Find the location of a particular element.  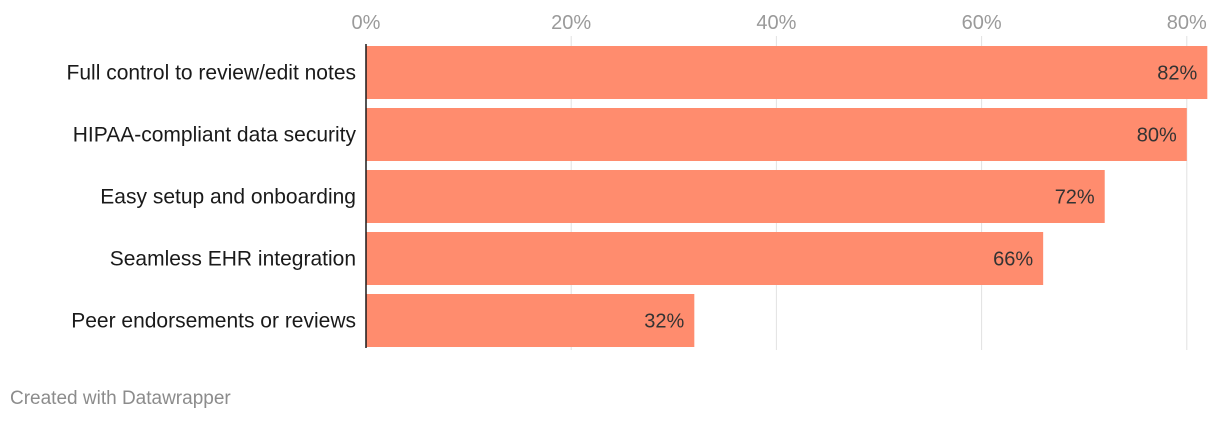

value-label-2: 72% is located at coordinates (1075, 198).